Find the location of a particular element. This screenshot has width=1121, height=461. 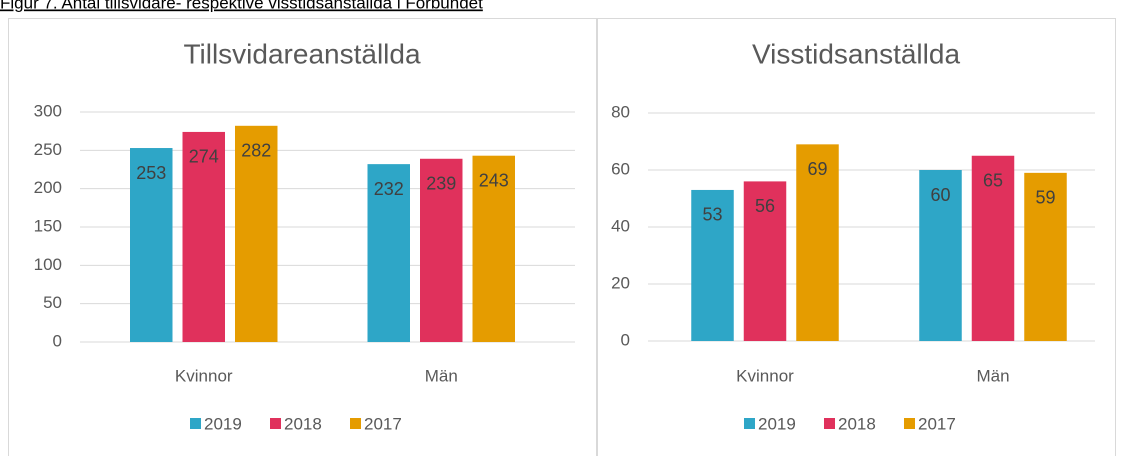

y-tick-label: 50 is located at coordinates (52, 302).